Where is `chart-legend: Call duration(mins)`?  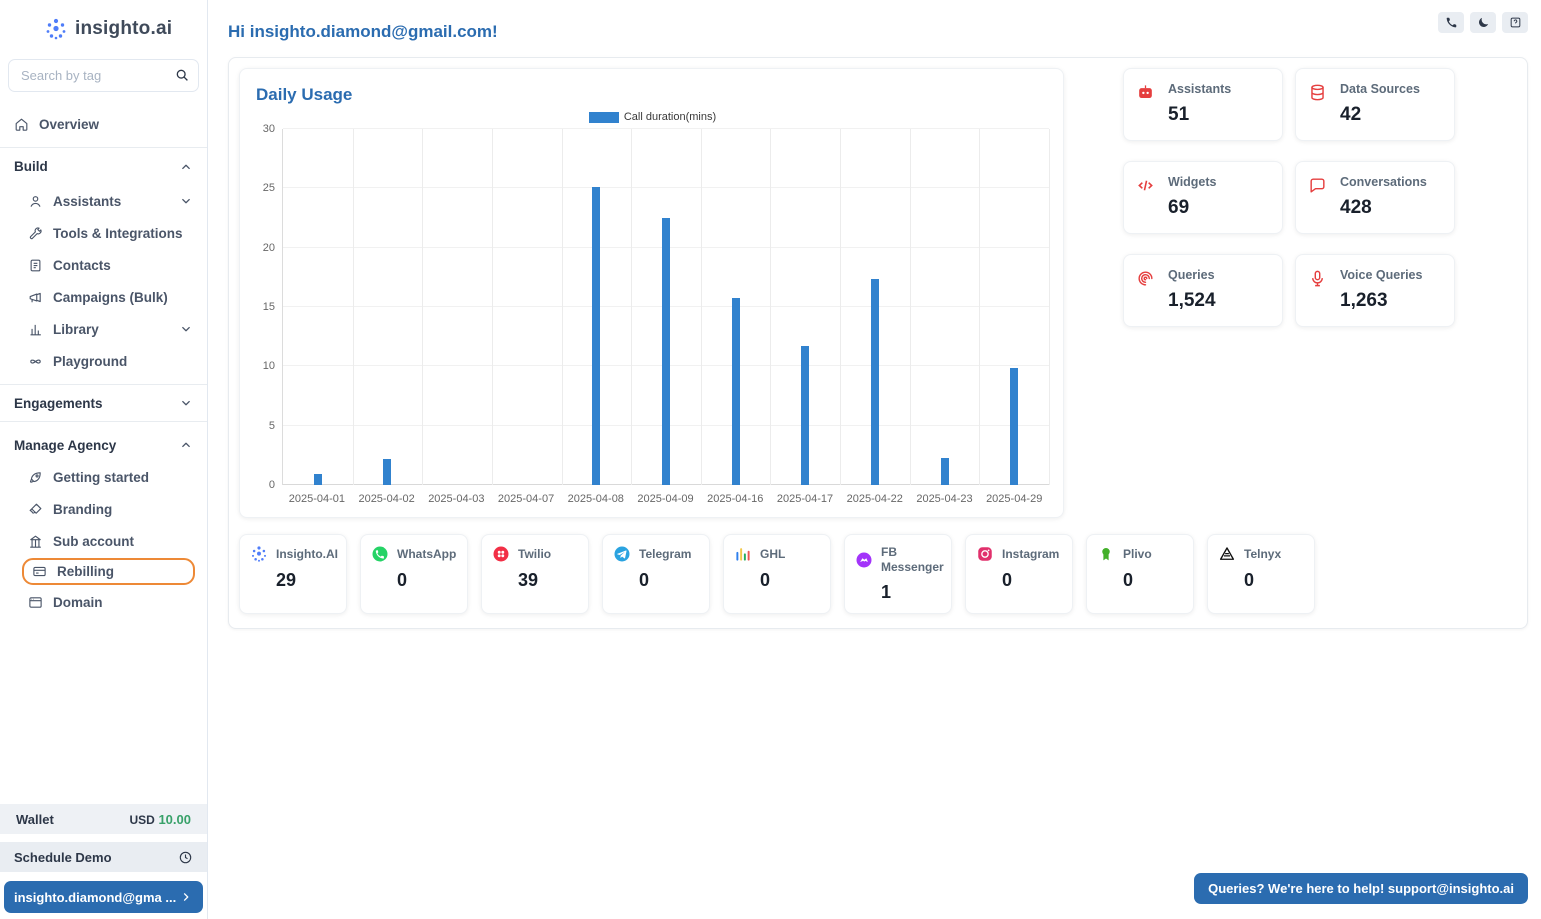 chart-legend: Call duration(mins) is located at coordinates (652, 117).